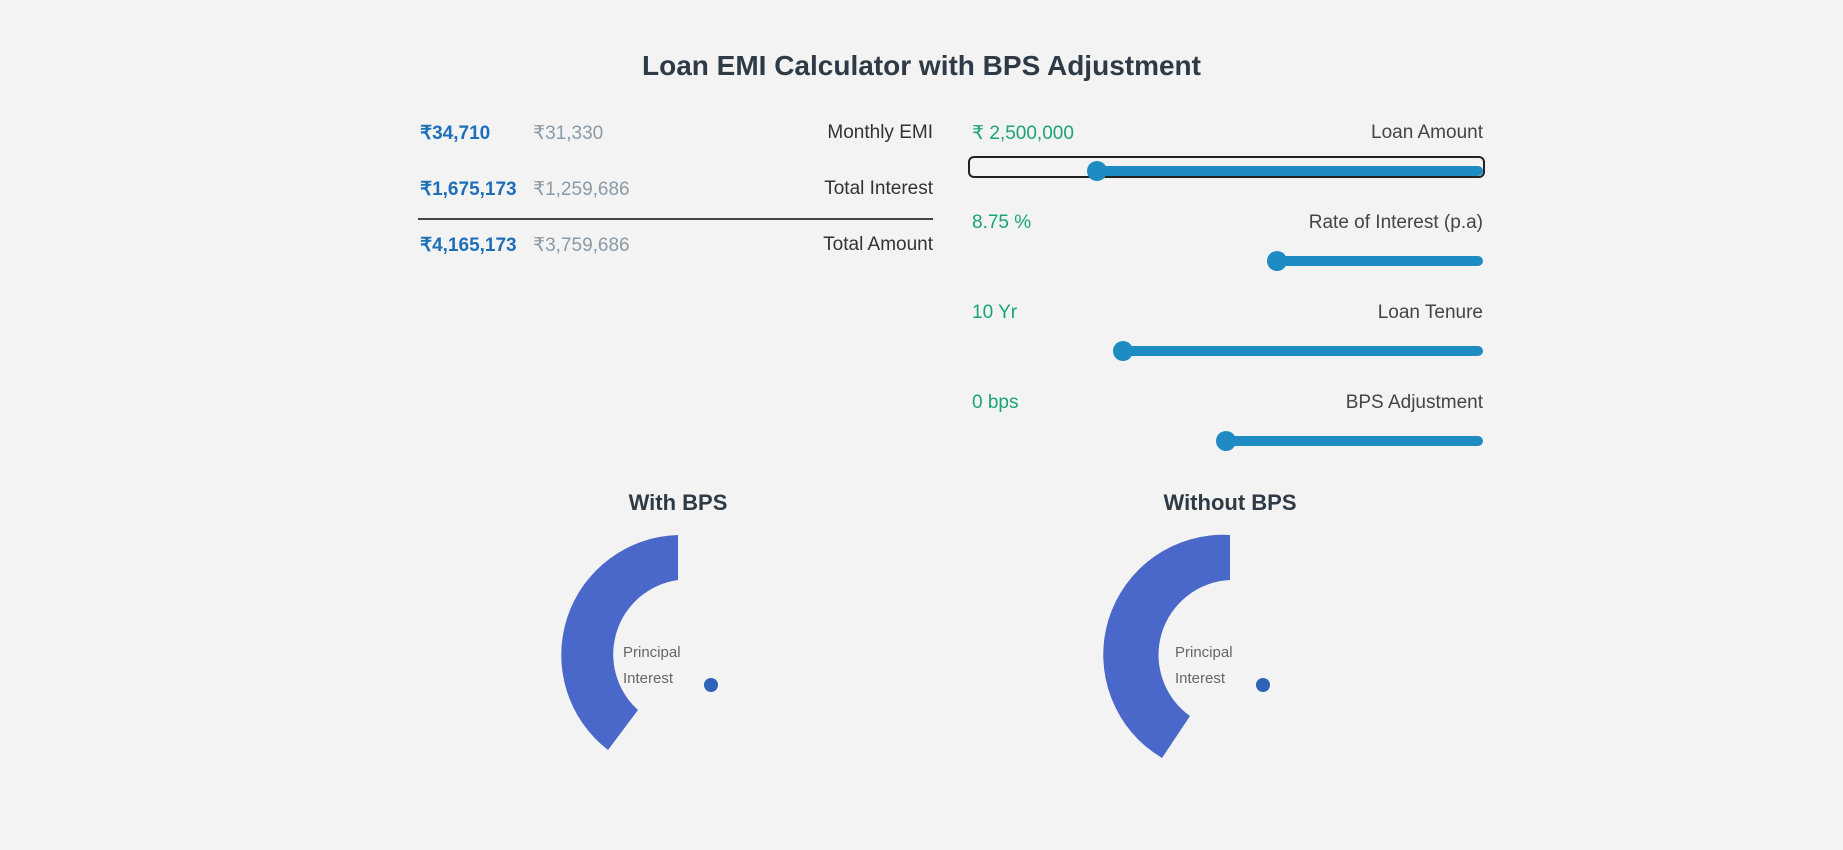 The width and height of the screenshot is (1843, 850). I want to click on tenure-slider-thumb, so click(1122, 351).